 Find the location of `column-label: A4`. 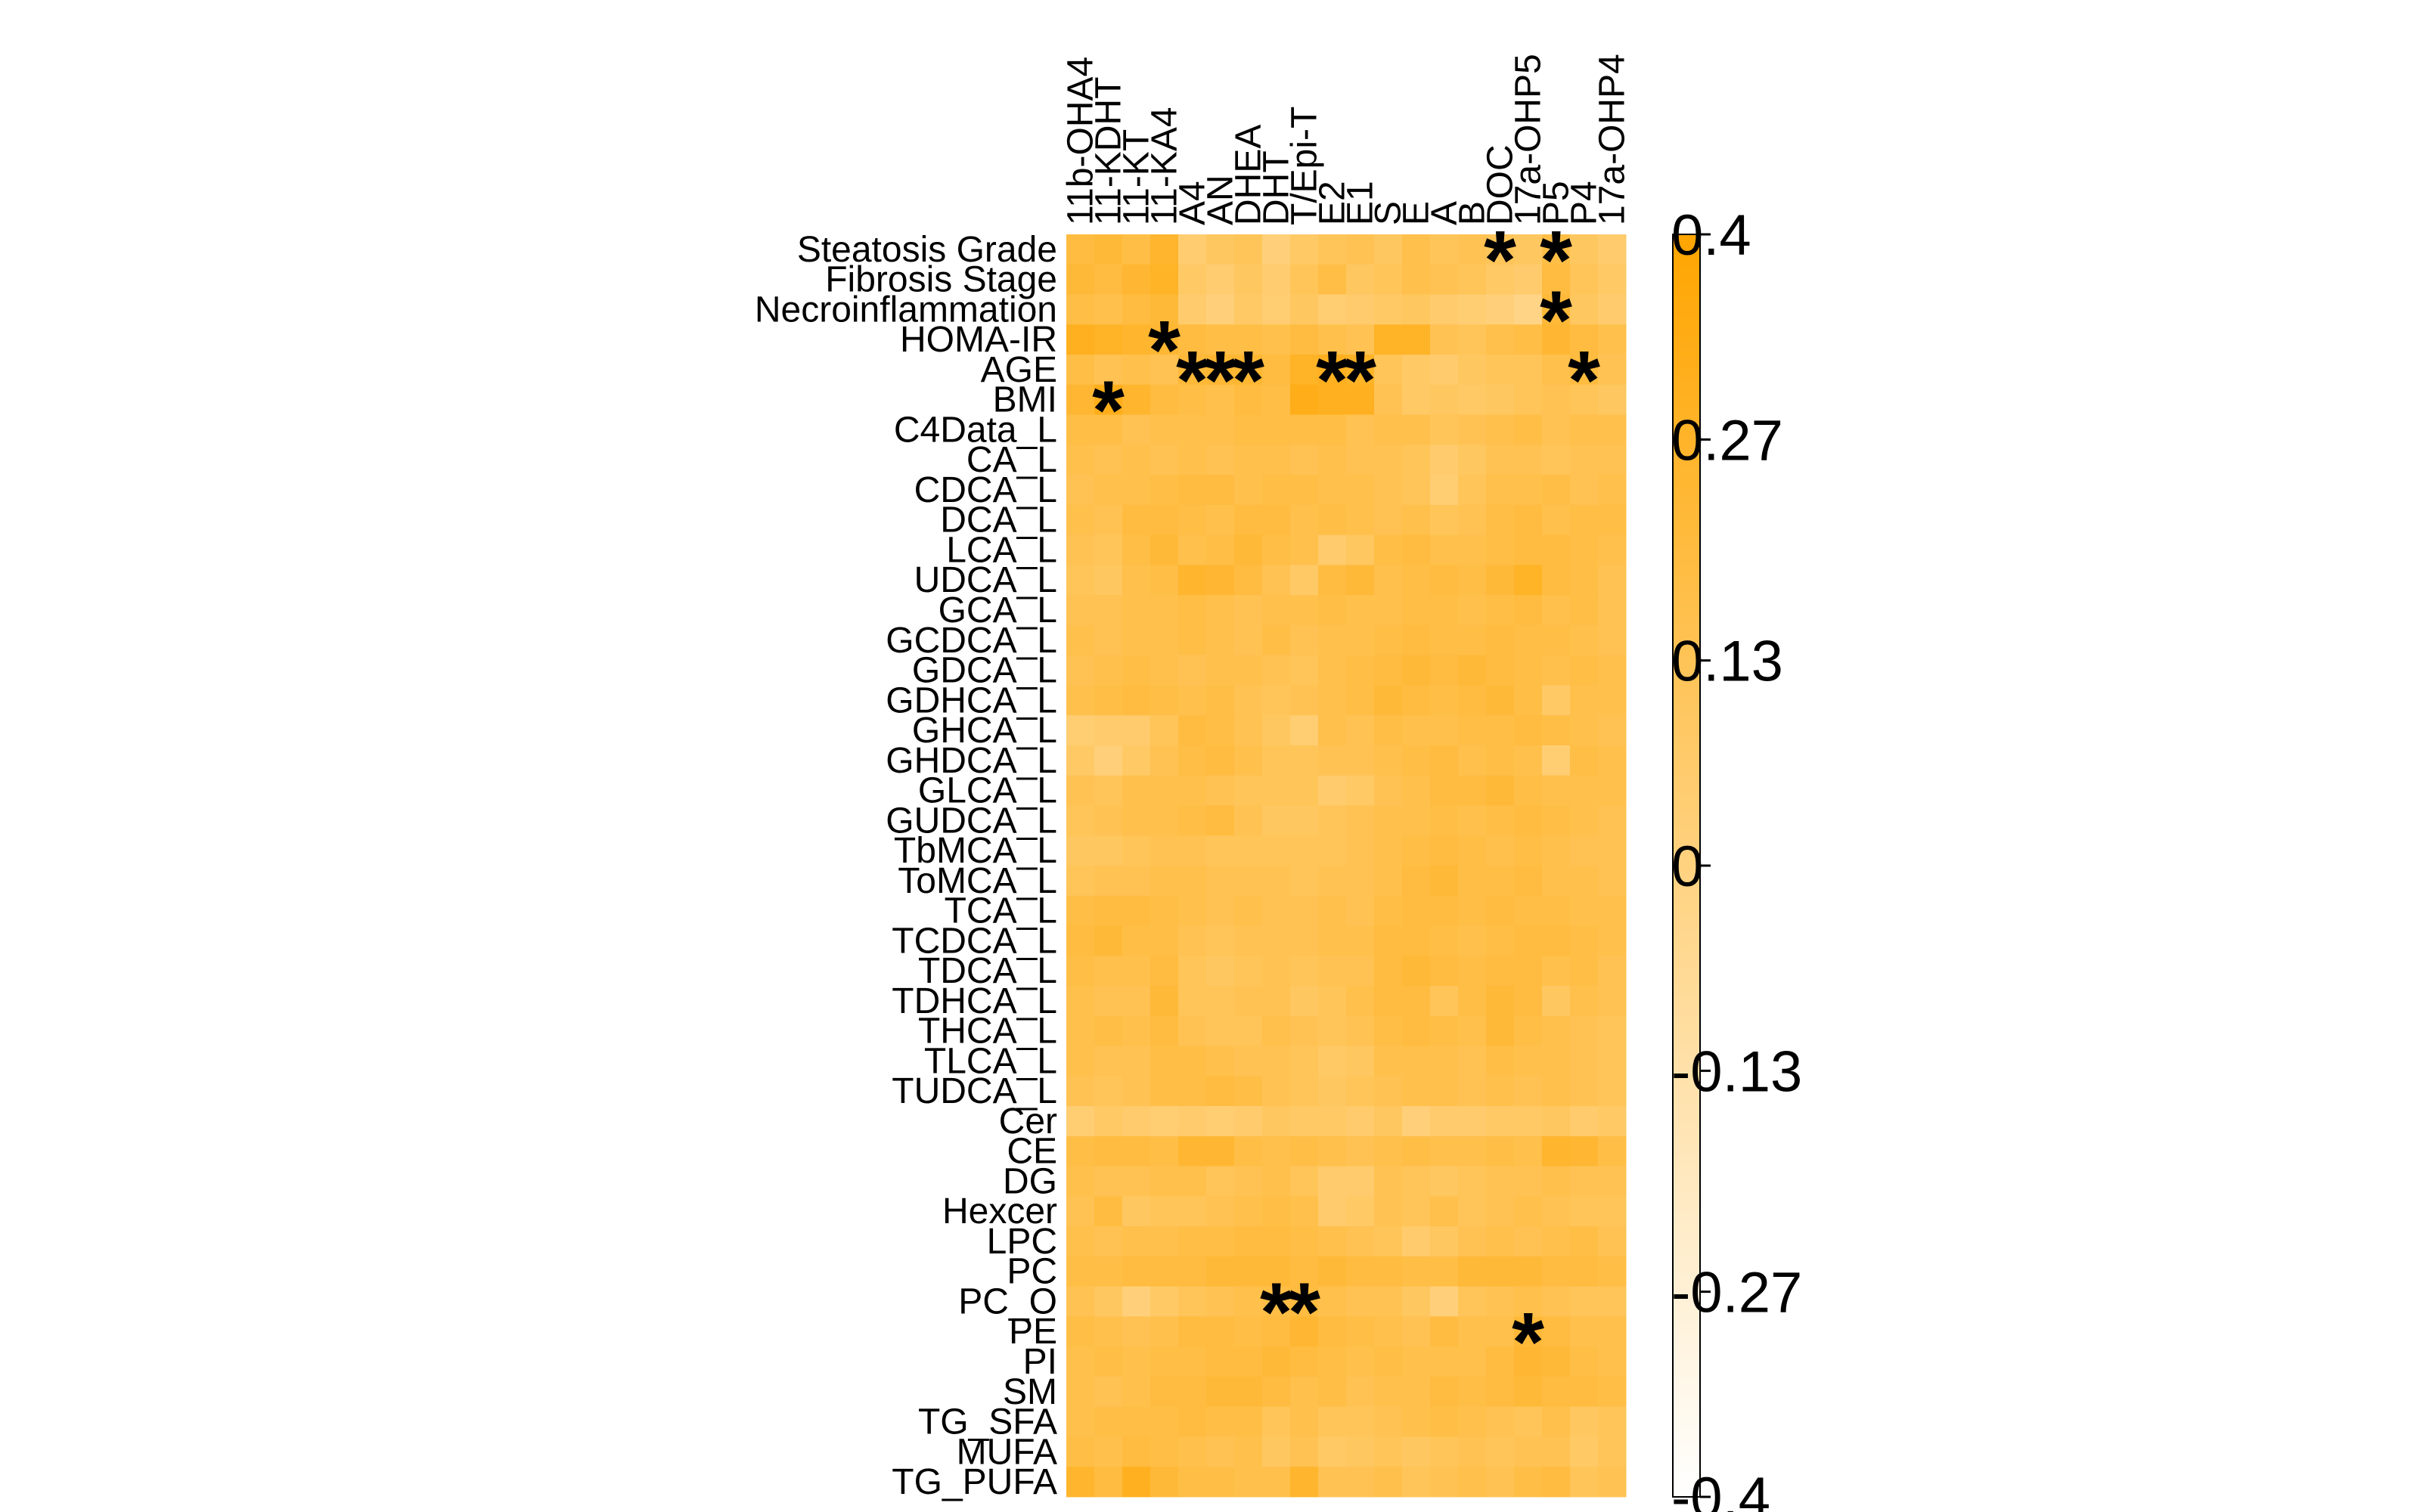

column-label: A4 is located at coordinates (1193, 203).